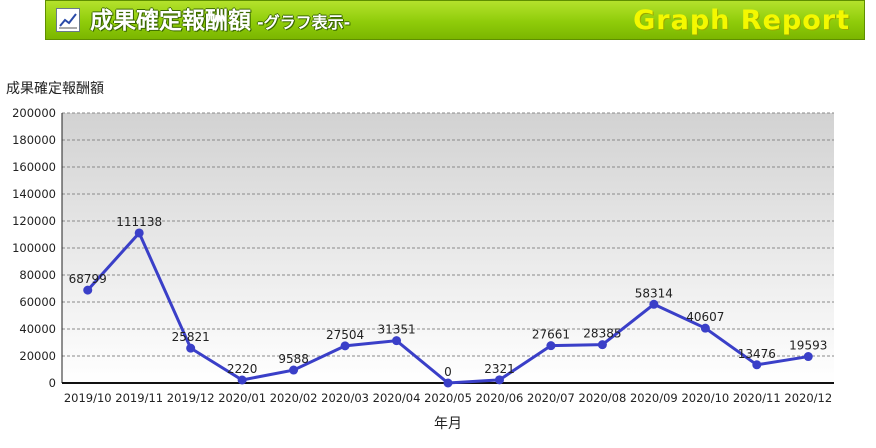  Describe the element at coordinates (705, 317) in the screenshot. I see `data-label: 40607` at that location.